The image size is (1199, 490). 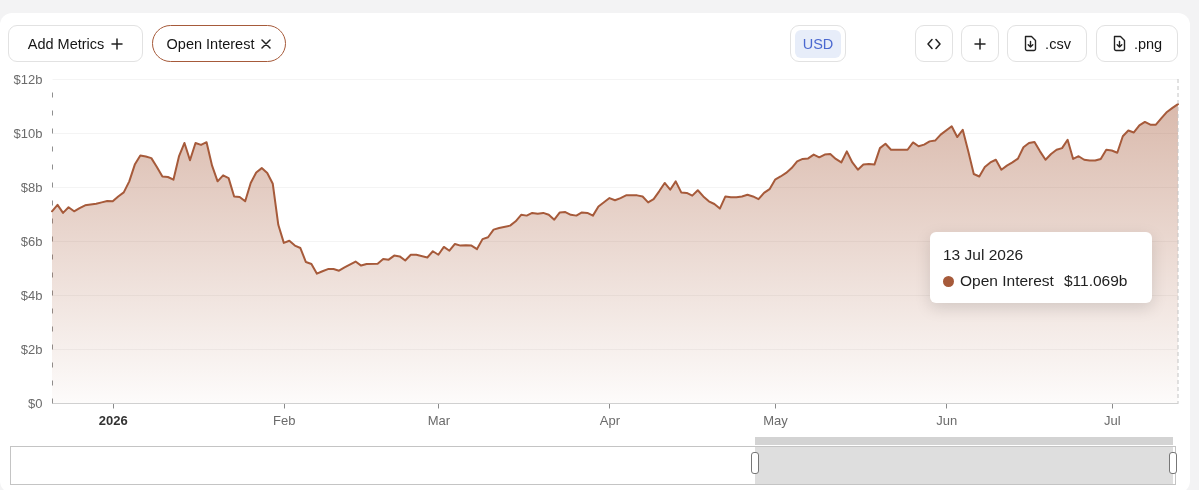 I want to click on currency-toggle: USD, so click(x=818, y=43).